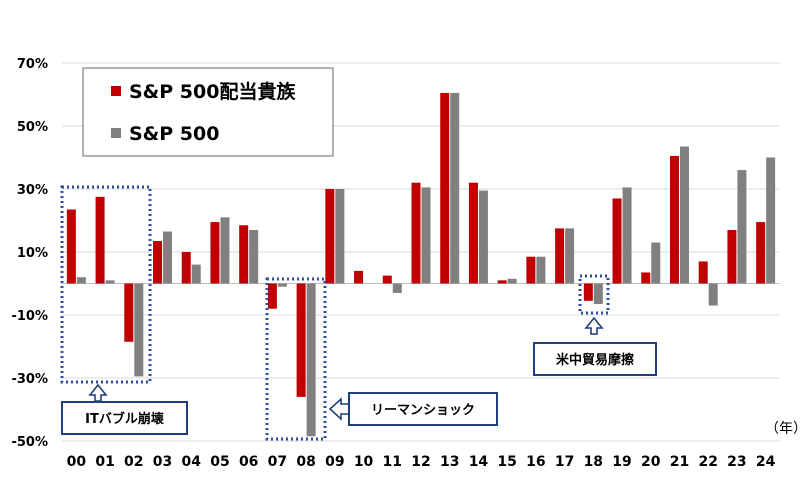 This screenshot has height=487, width=800. Describe the element at coordinates (420, 462) in the screenshot. I see `x-tick-label: 12` at that location.